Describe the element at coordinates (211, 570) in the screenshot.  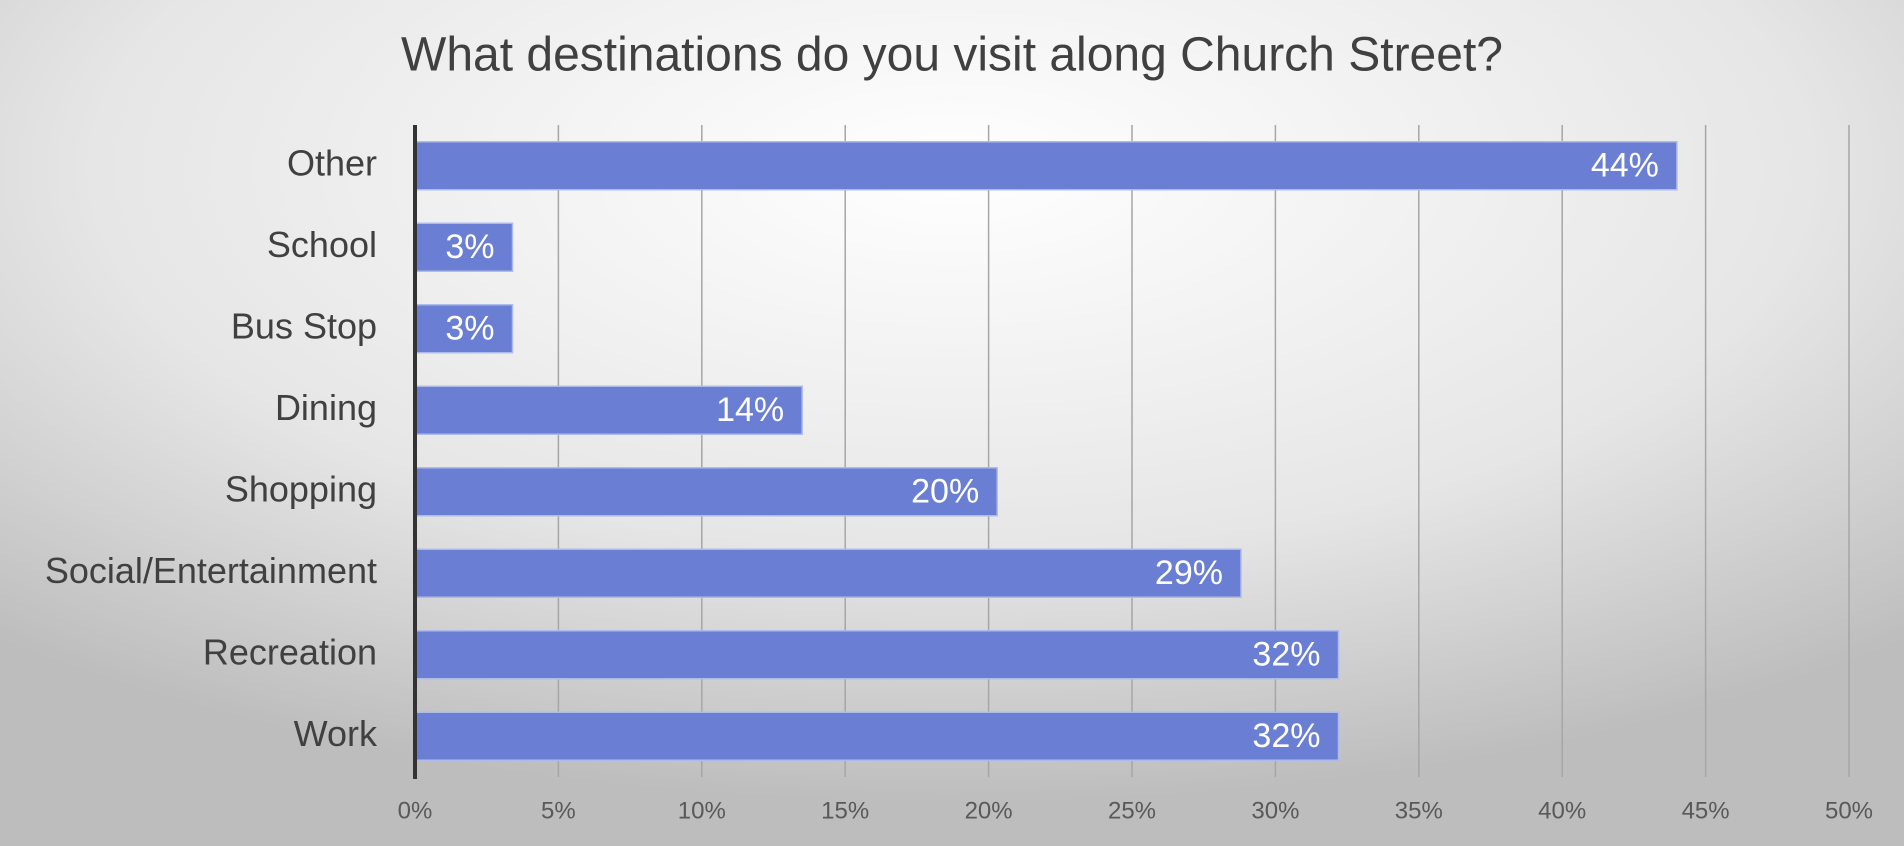
I see `y-tick-label: Social/Entertainment` at that location.